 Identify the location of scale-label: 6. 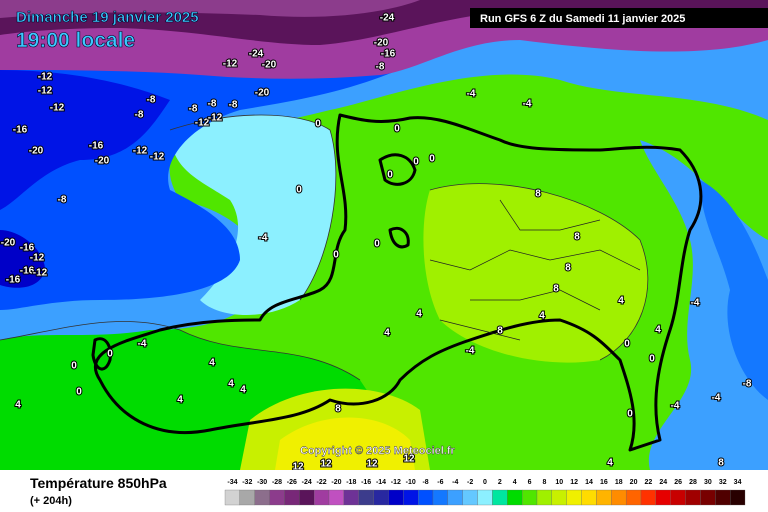
(530, 482).